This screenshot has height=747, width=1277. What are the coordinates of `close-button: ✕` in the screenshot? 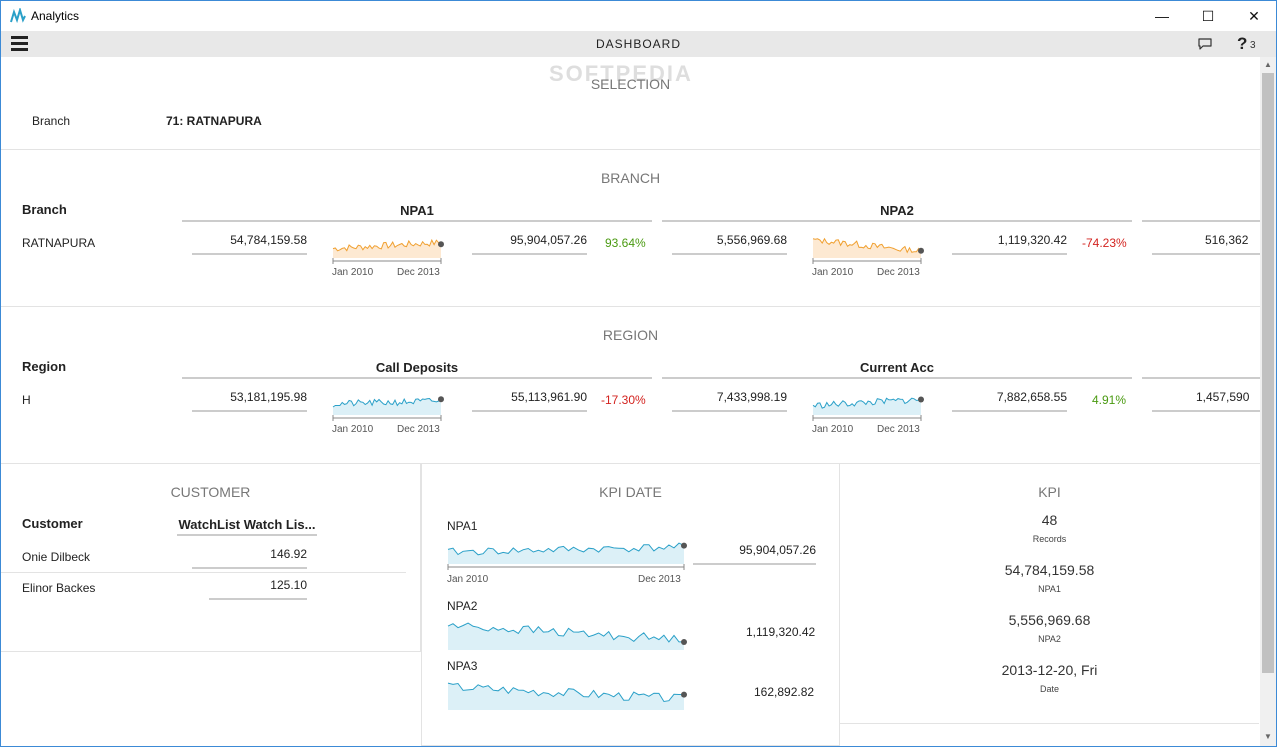 It's located at (1254, 15).